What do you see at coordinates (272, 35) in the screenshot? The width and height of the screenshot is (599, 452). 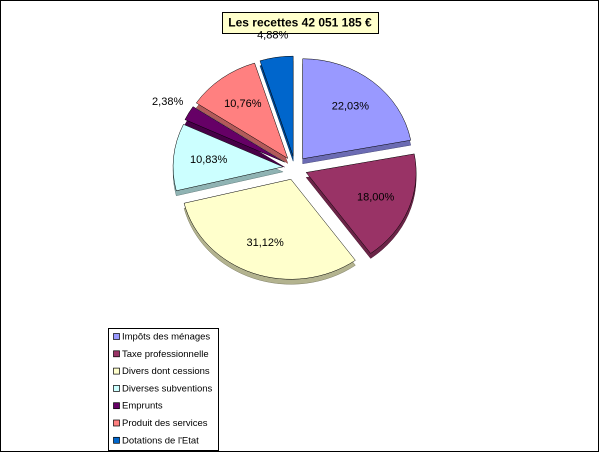 I see `data-label: 4,88%` at bounding box center [272, 35].